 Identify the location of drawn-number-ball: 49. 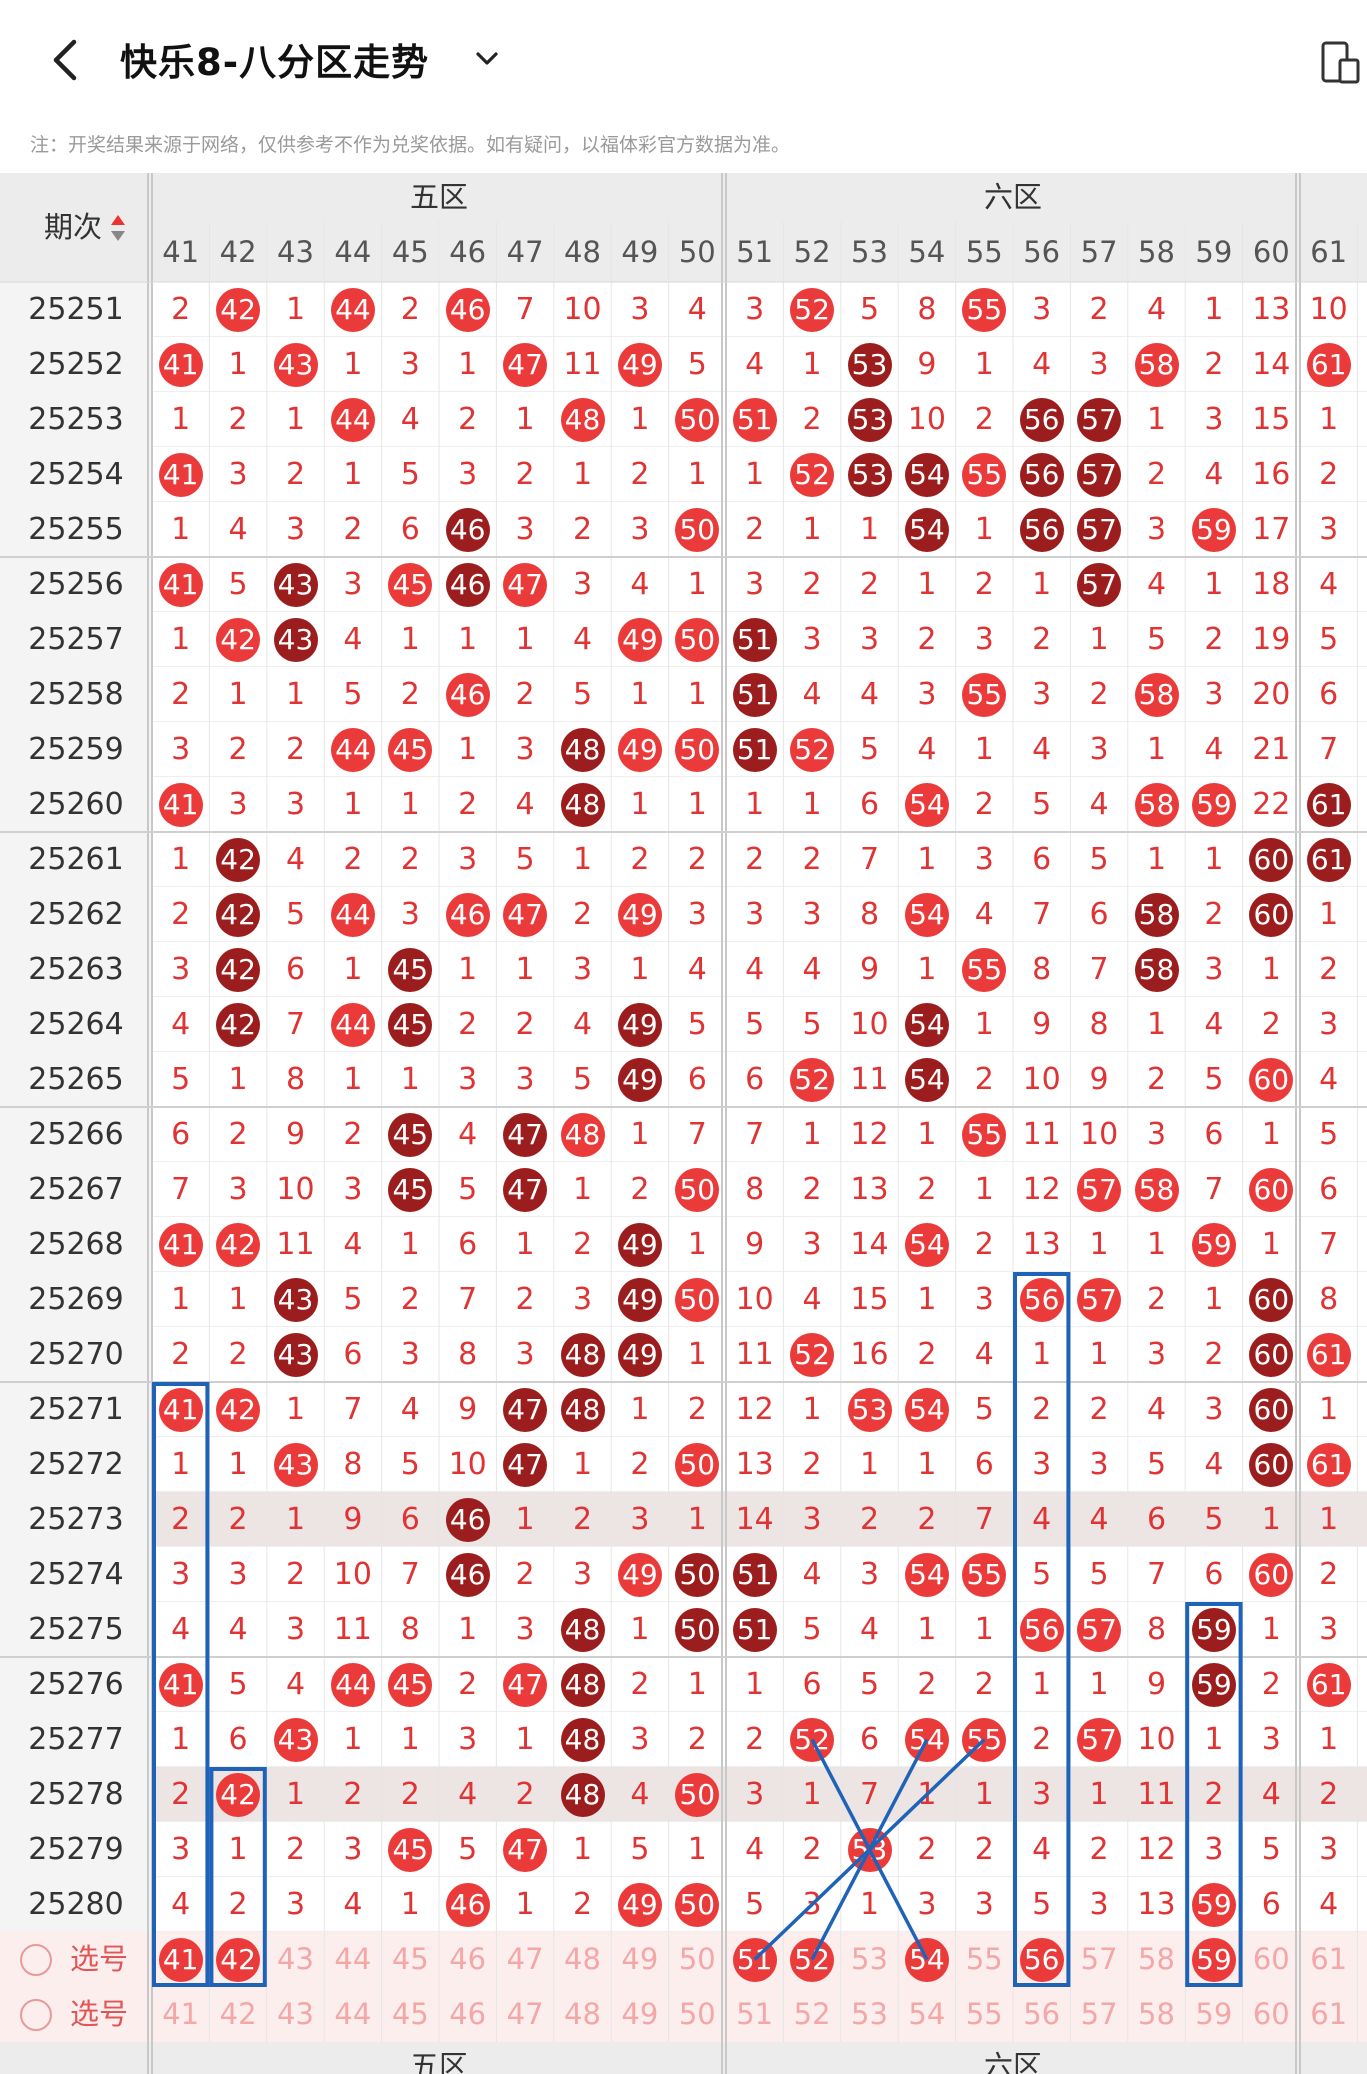
(639, 364).